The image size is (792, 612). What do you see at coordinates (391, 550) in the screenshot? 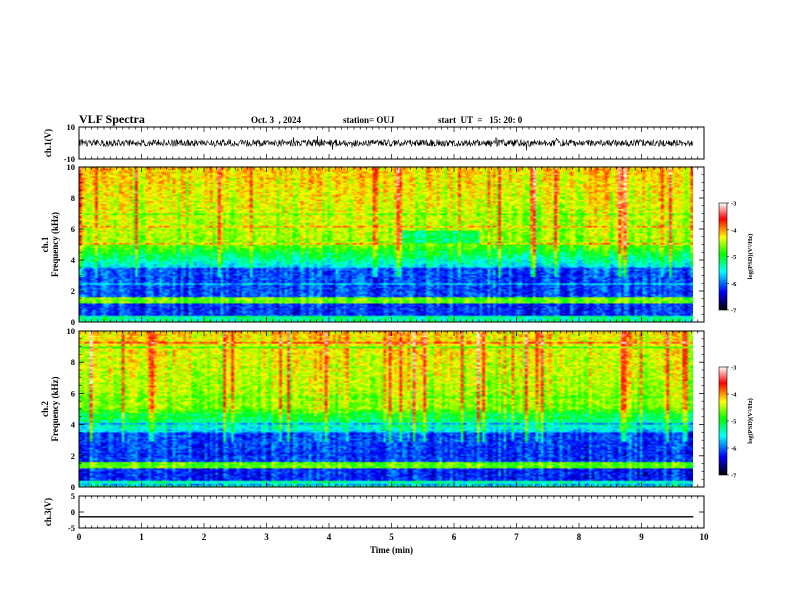
I see `x-axis-label: Time (min)` at bounding box center [391, 550].